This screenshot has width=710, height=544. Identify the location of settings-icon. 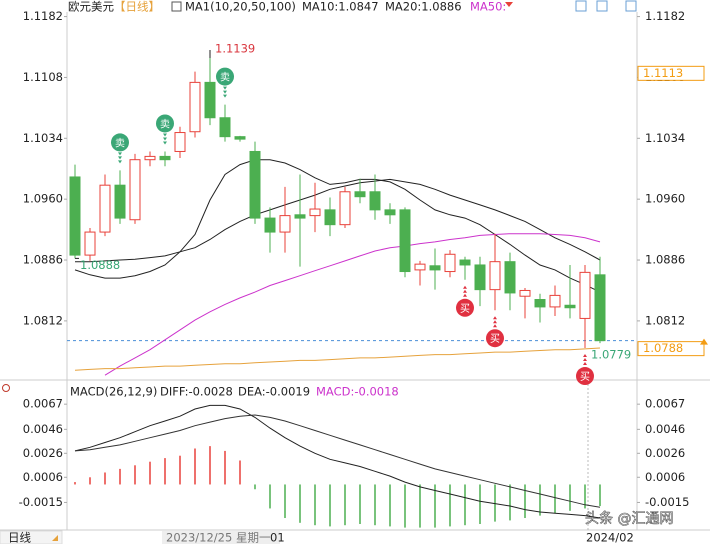
(6, 388).